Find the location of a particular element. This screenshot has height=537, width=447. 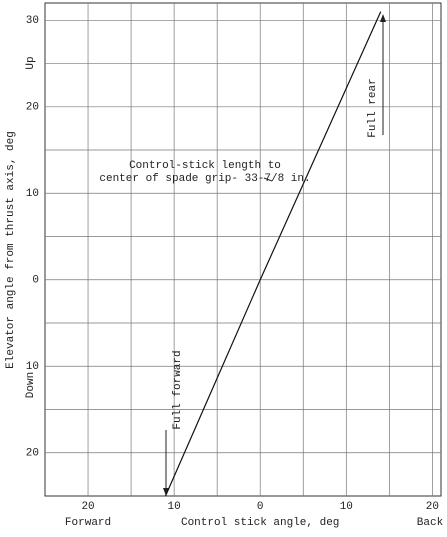

y-bottom-label: Down is located at coordinates (31, 385).